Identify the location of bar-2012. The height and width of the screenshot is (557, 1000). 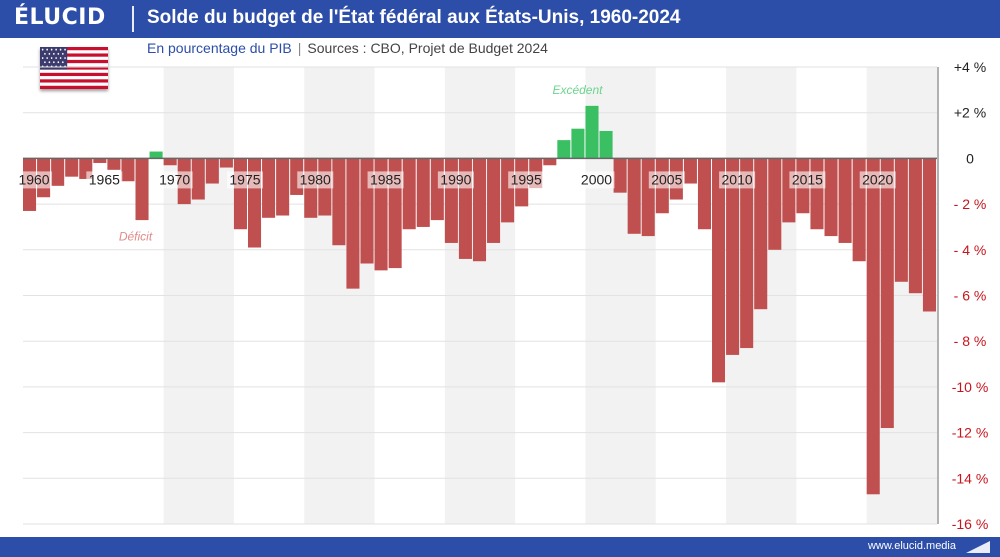
(761, 234).